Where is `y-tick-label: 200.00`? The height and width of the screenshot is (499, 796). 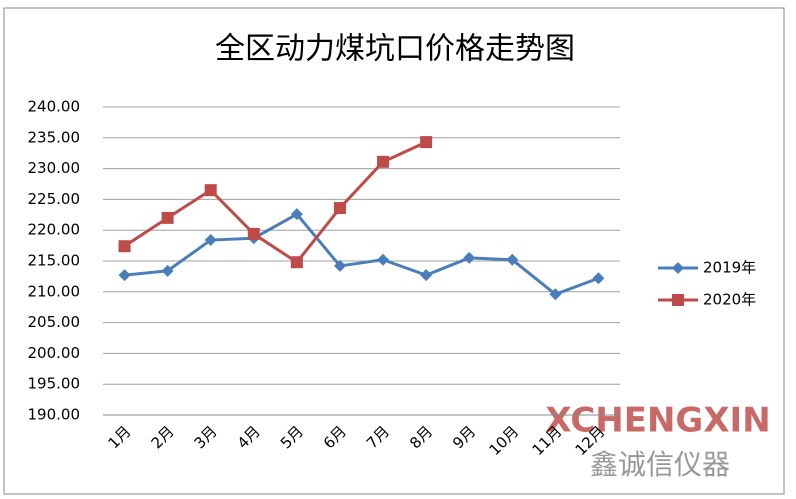
y-tick-label: 200.00 is located at coordinates (54, 353).